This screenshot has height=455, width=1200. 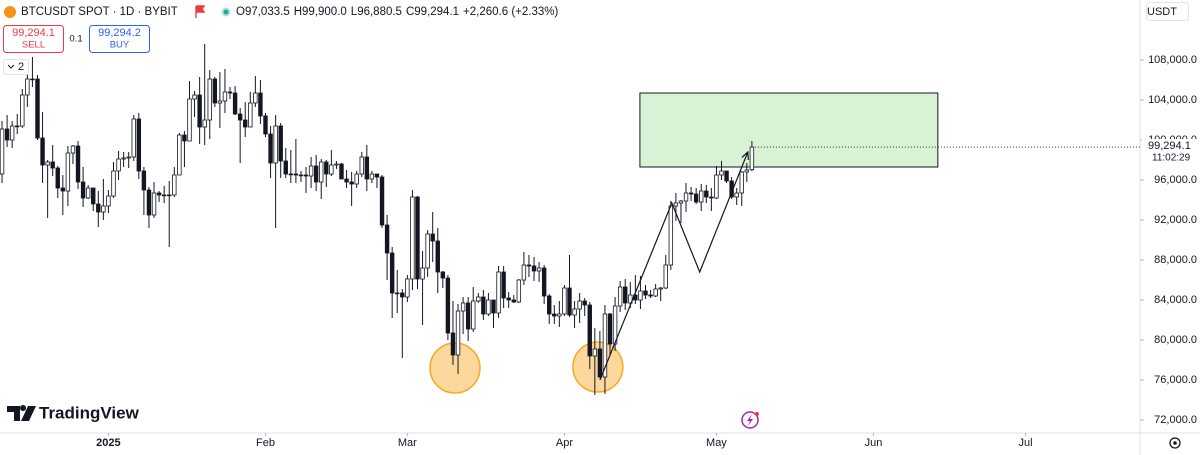 What do you see at coordinates (1172, 60) in the screenshot?
I see `y-tick-label: 108,000.0` at bounding box center [1172, 60].